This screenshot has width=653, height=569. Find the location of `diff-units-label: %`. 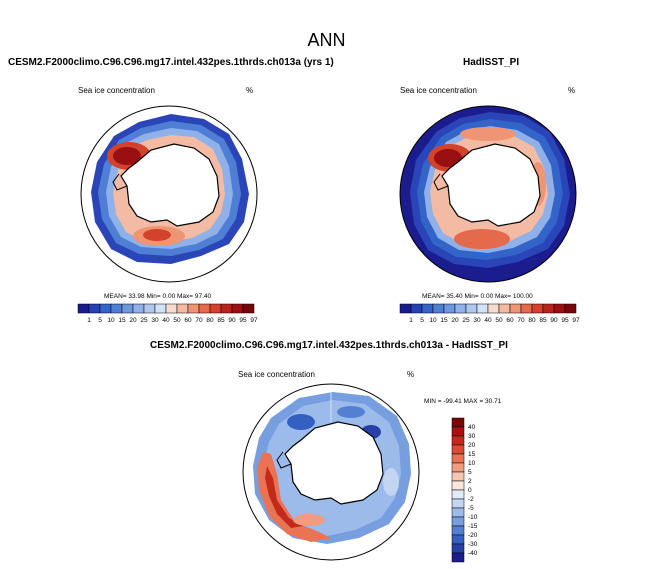

diff-units-label: % is located at coordinates (411, 374).